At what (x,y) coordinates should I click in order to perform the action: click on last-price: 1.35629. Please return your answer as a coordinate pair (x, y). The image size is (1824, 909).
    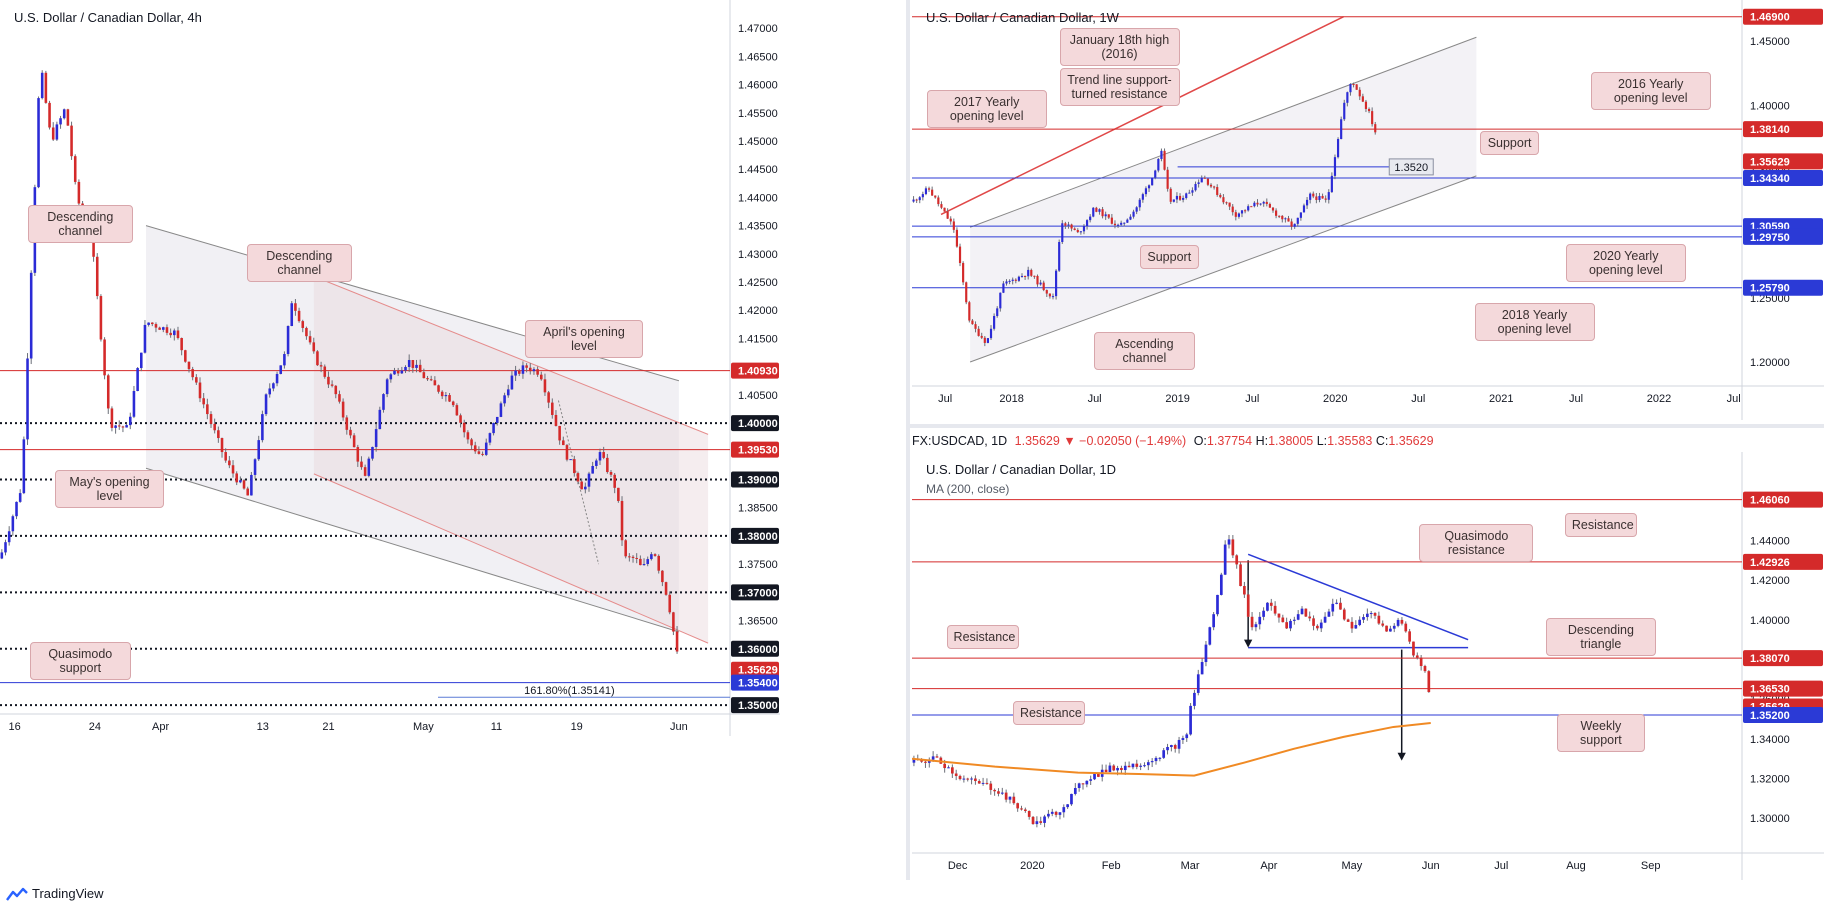
    Looking at the image, I should click on (1037, 441).